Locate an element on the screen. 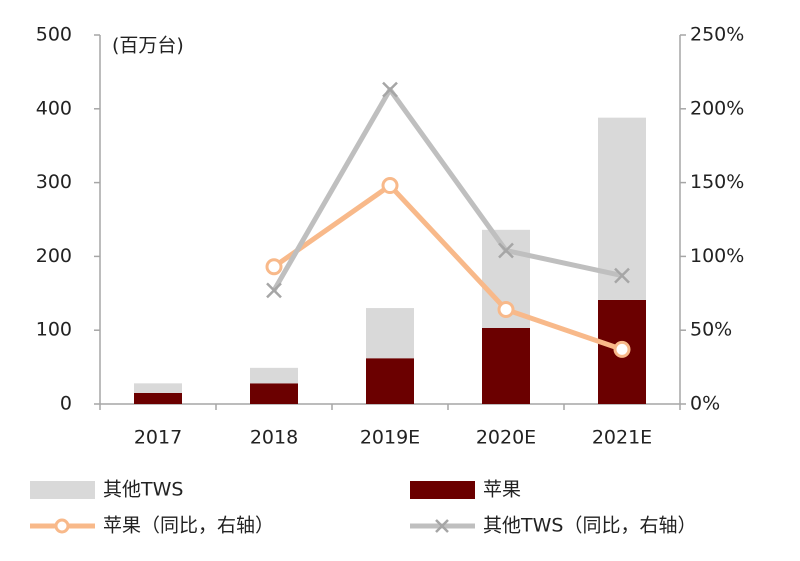 This screenshot has width=800, height=561. y2-tick-label: 250% is located at coordinates (717, 35).